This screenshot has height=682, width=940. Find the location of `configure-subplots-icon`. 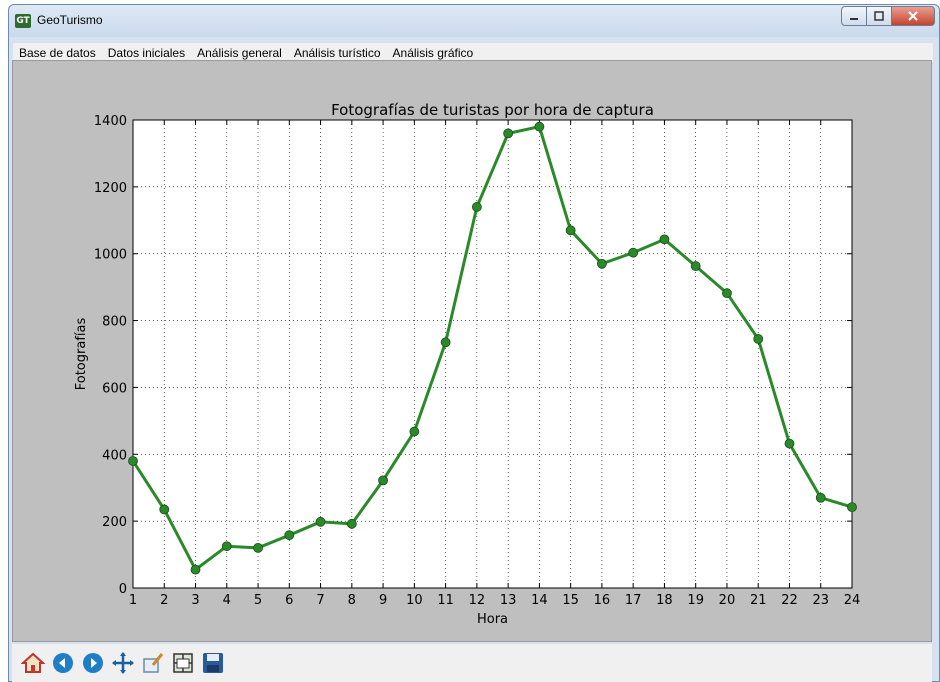

configure-subplots-icon is located at coordinates (183, 663).